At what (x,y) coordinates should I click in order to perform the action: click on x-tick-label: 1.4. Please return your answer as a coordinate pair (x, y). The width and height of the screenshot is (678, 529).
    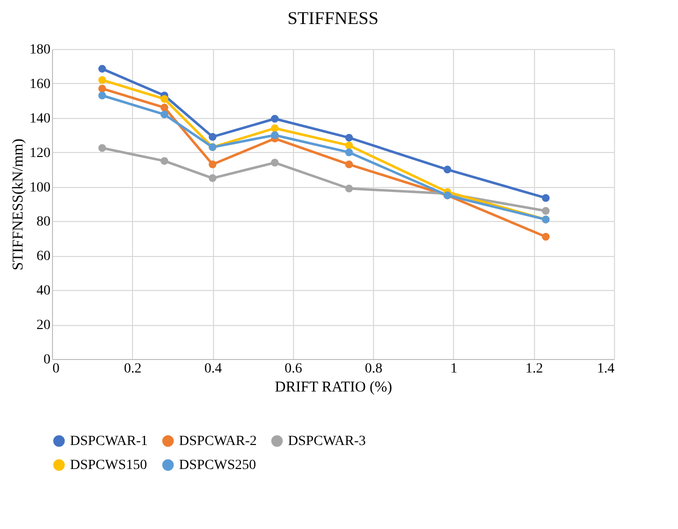
    Looking at the image, I should click on (605, 369).